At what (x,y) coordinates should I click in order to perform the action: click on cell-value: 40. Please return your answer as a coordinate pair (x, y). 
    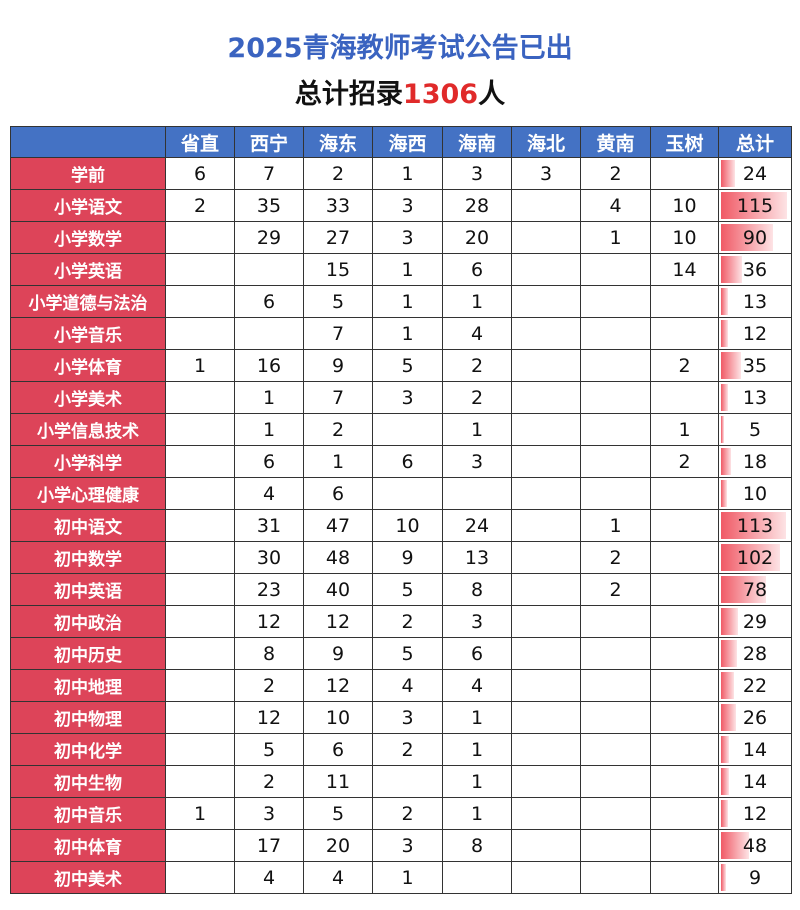
    Looking at the image, I should click on (338, 589).